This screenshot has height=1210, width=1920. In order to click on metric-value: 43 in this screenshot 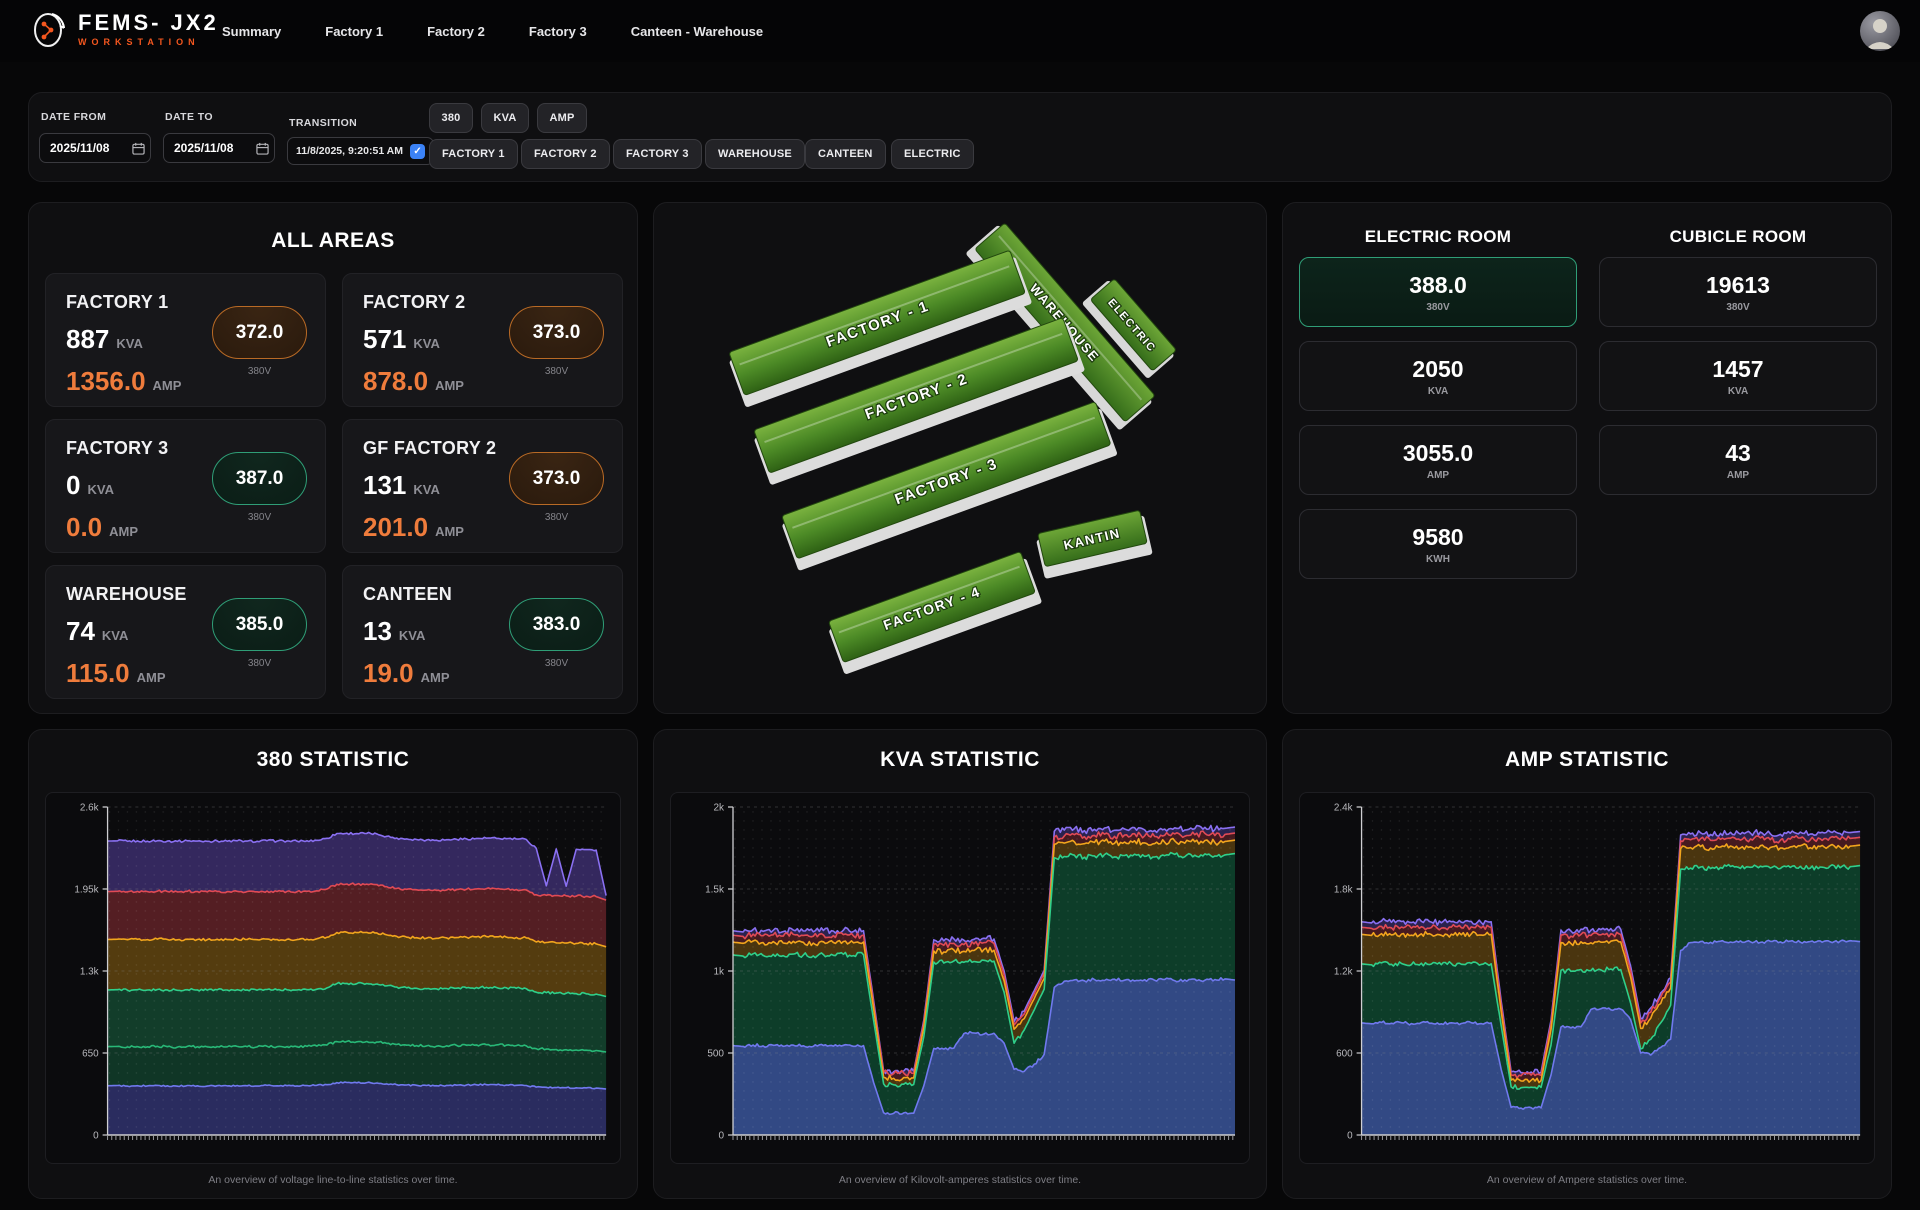, I will do `click(1738, 452)`.